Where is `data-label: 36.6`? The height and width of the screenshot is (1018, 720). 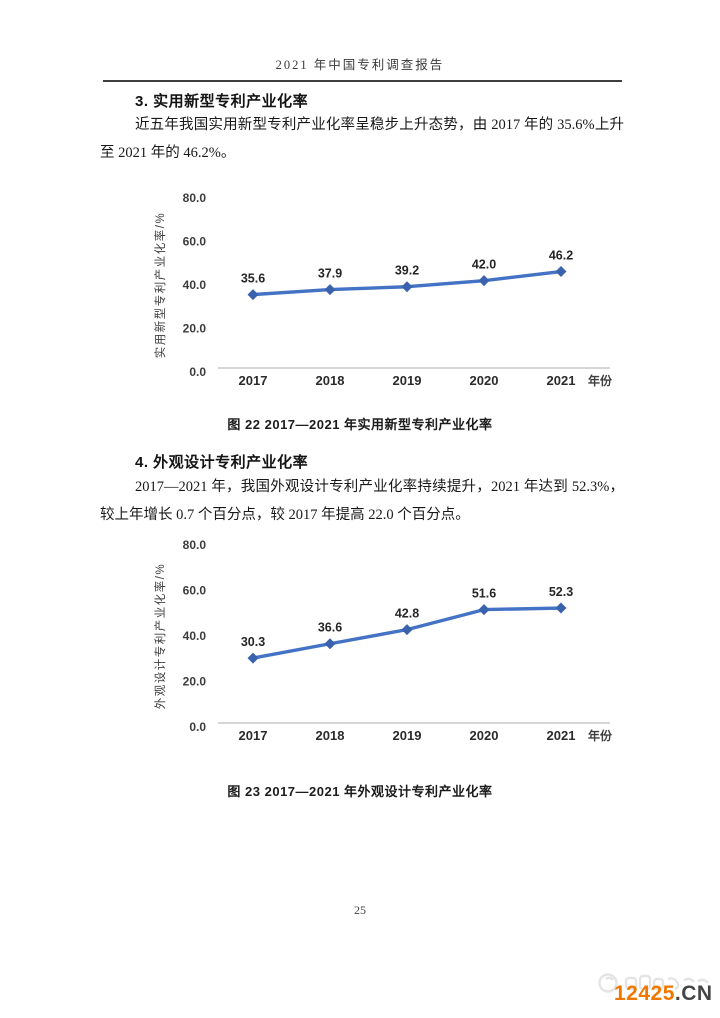
data-label: 36.6 is located at coordinates (330, 628).